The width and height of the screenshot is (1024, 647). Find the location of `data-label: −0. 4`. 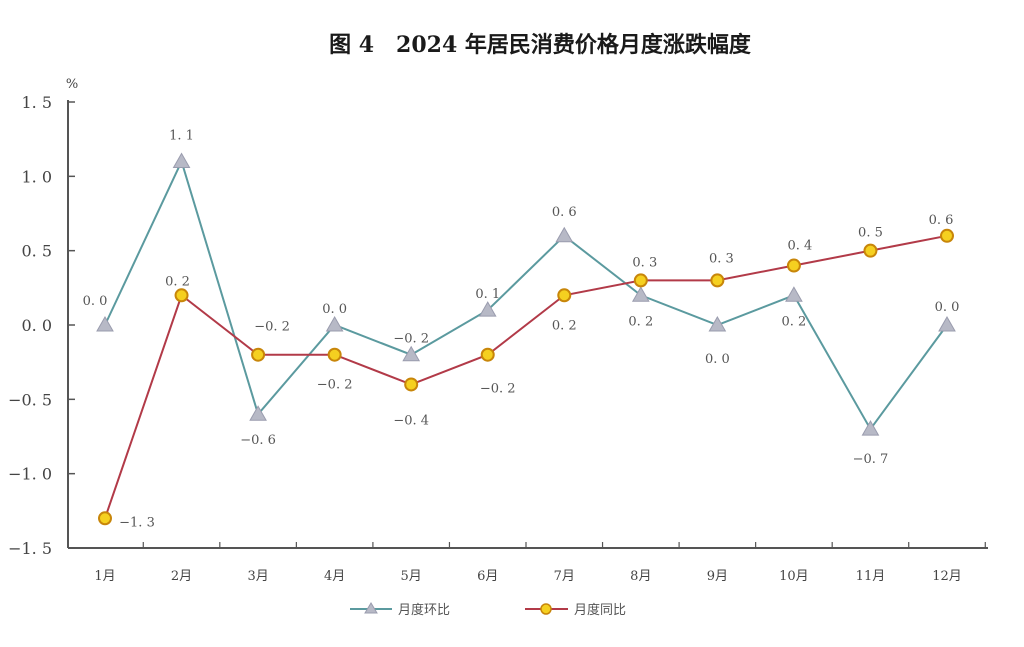

data-label: −0. 4 is located at coordinates (411, 420).